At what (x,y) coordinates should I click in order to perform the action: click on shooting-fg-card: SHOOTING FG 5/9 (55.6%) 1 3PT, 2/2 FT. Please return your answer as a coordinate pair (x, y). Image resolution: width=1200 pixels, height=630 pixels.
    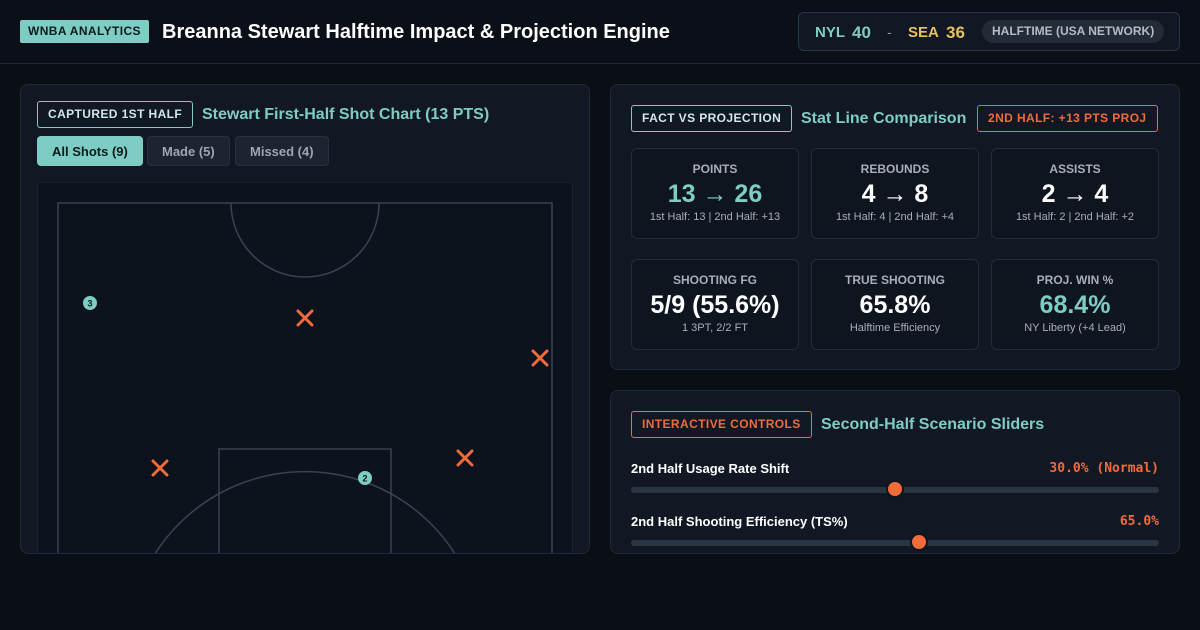
    Looking at the image, I should click on (715, 304).